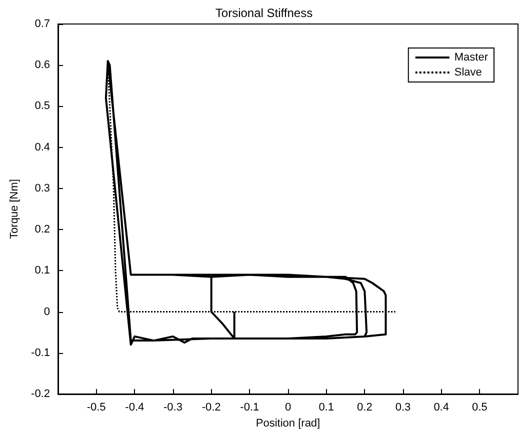  What do you see at coordinates (14, 209) in the screenshot?
I see `y-axis-title: Torque [Nm]` at bounding box center [14, 209].